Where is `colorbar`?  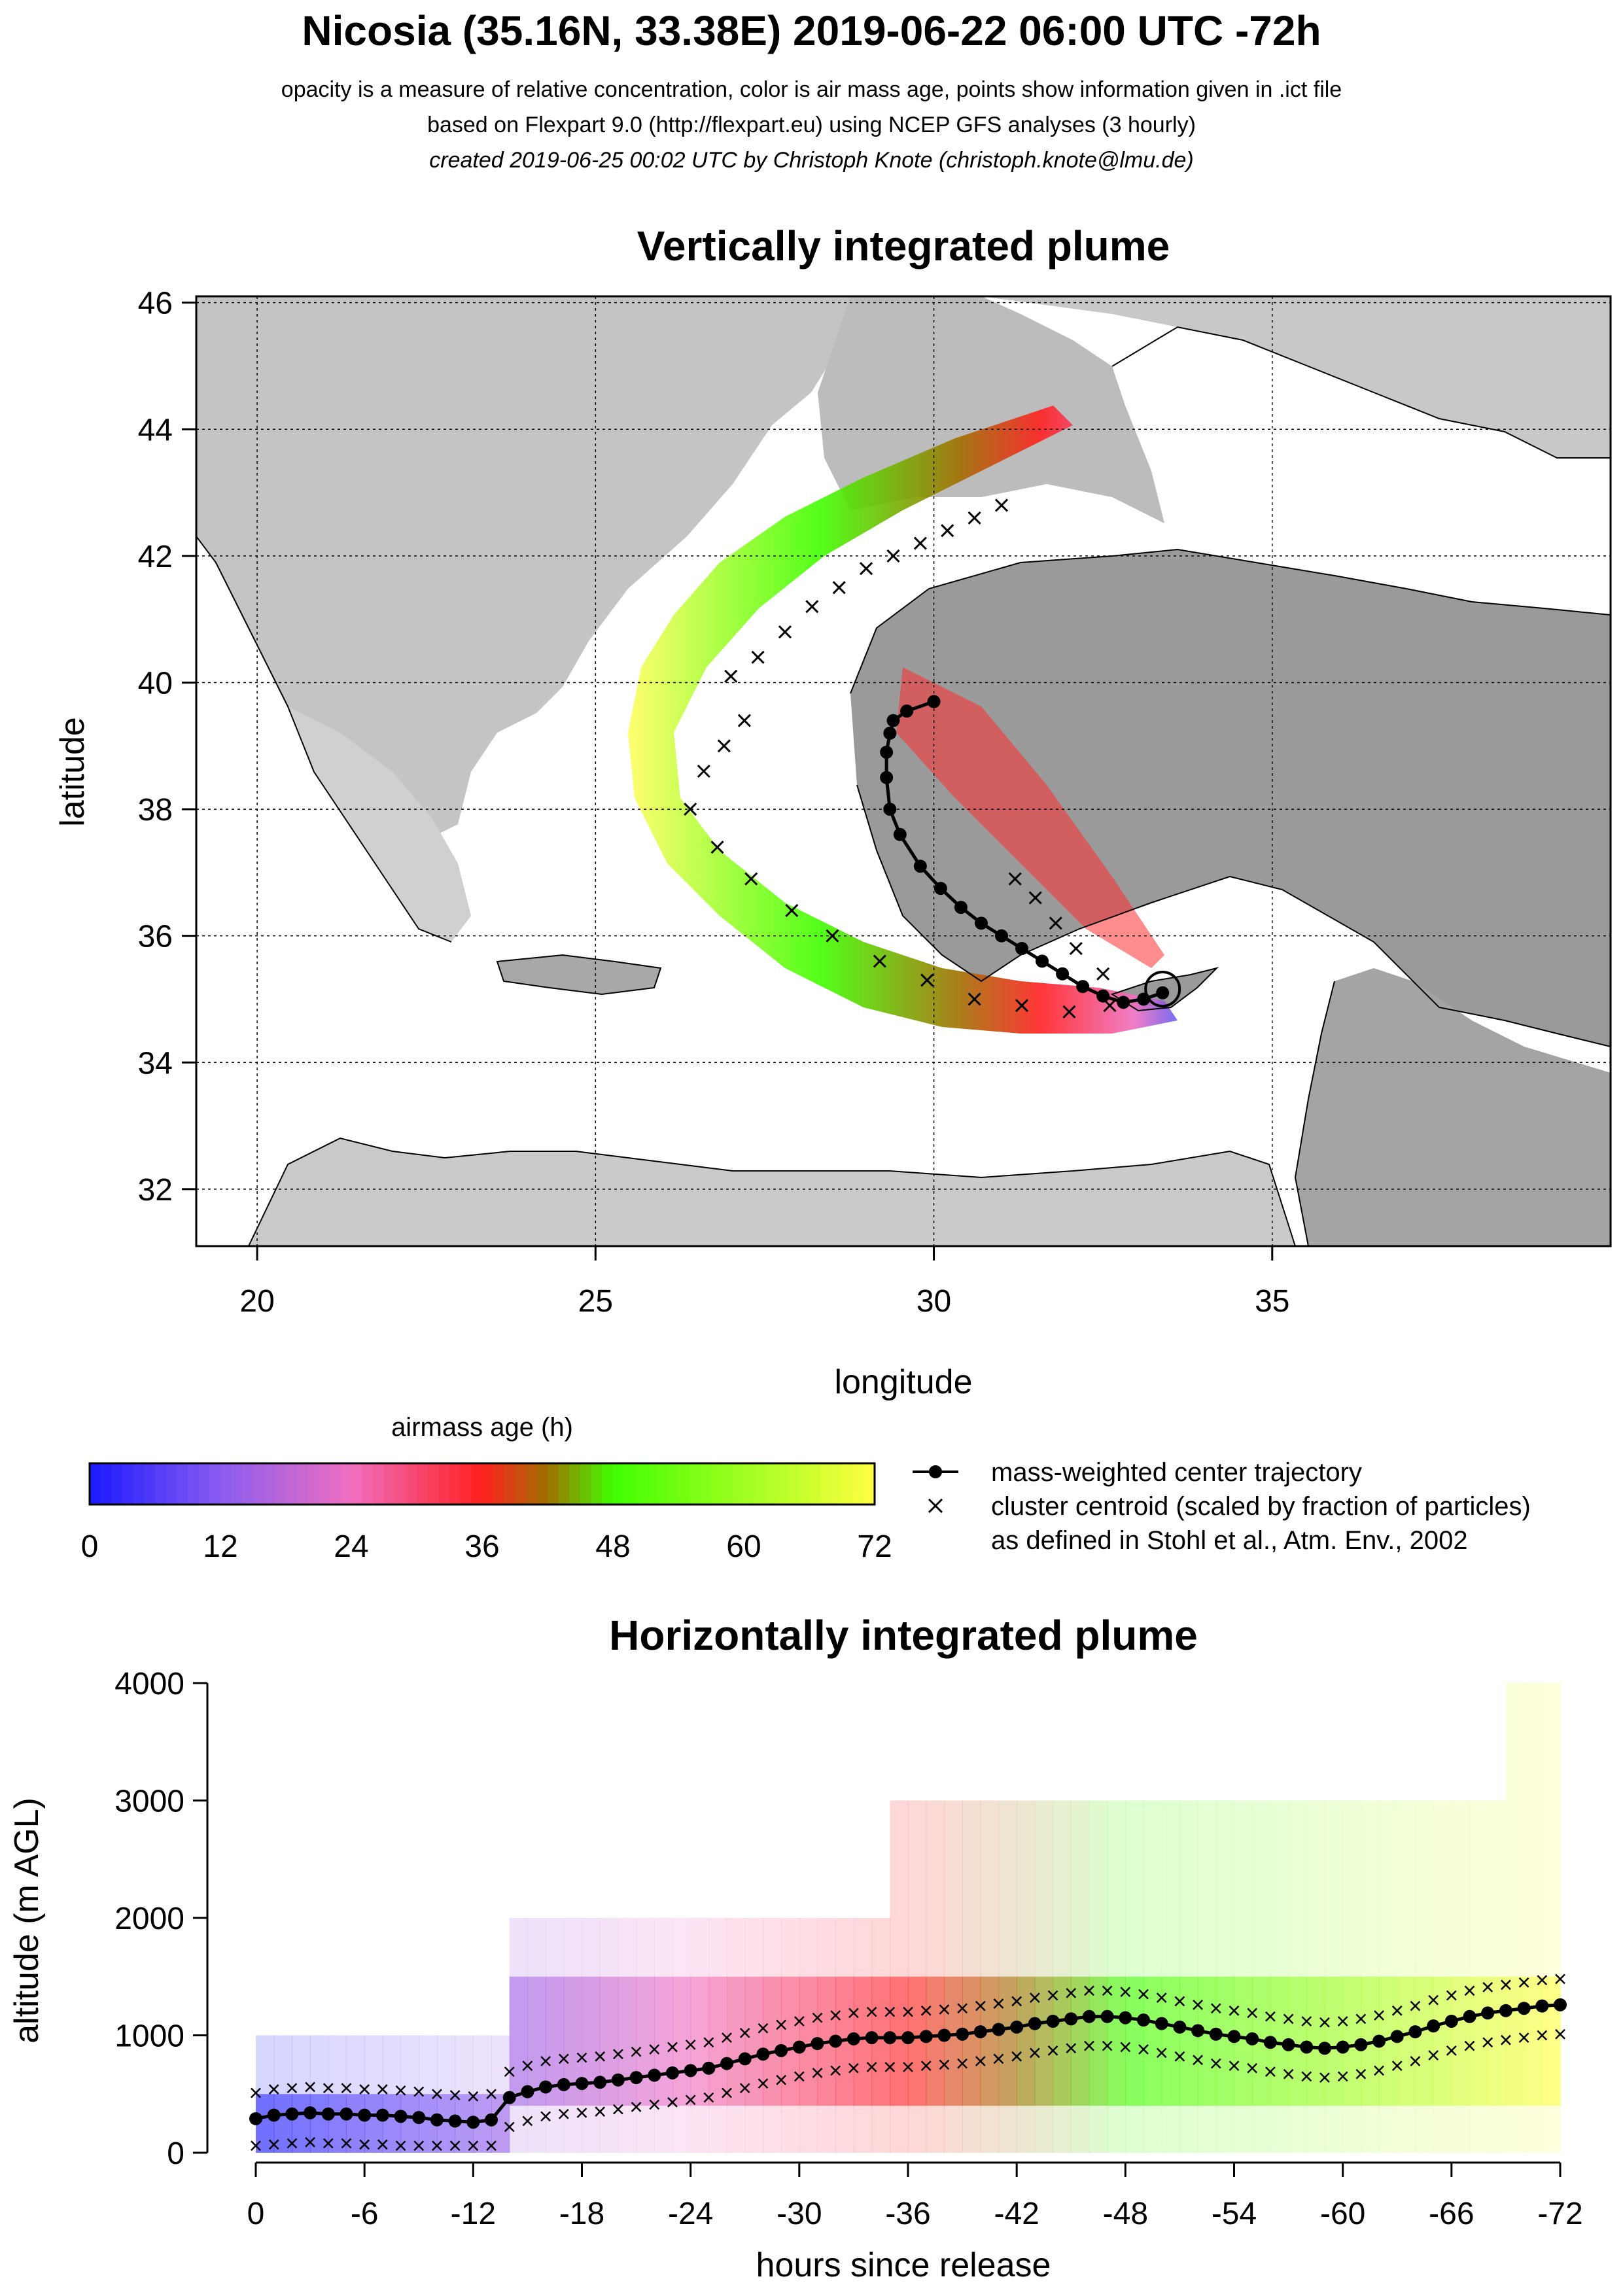
colorbar is located at coordinates (483, 1484).